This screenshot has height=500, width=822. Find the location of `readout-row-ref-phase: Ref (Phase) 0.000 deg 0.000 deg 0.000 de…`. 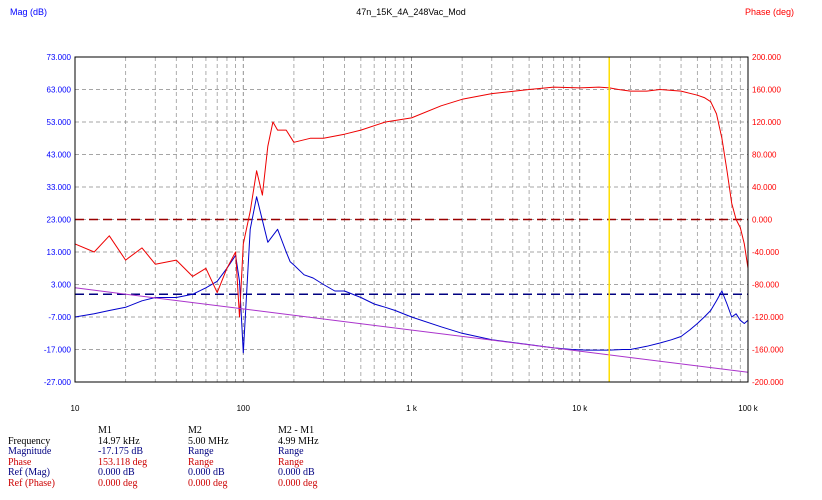

readout-row-ref-phase: Ref (Phase) 0.000 deg 0.000 deg 0.000 de… is located at coordinates (163, 483).